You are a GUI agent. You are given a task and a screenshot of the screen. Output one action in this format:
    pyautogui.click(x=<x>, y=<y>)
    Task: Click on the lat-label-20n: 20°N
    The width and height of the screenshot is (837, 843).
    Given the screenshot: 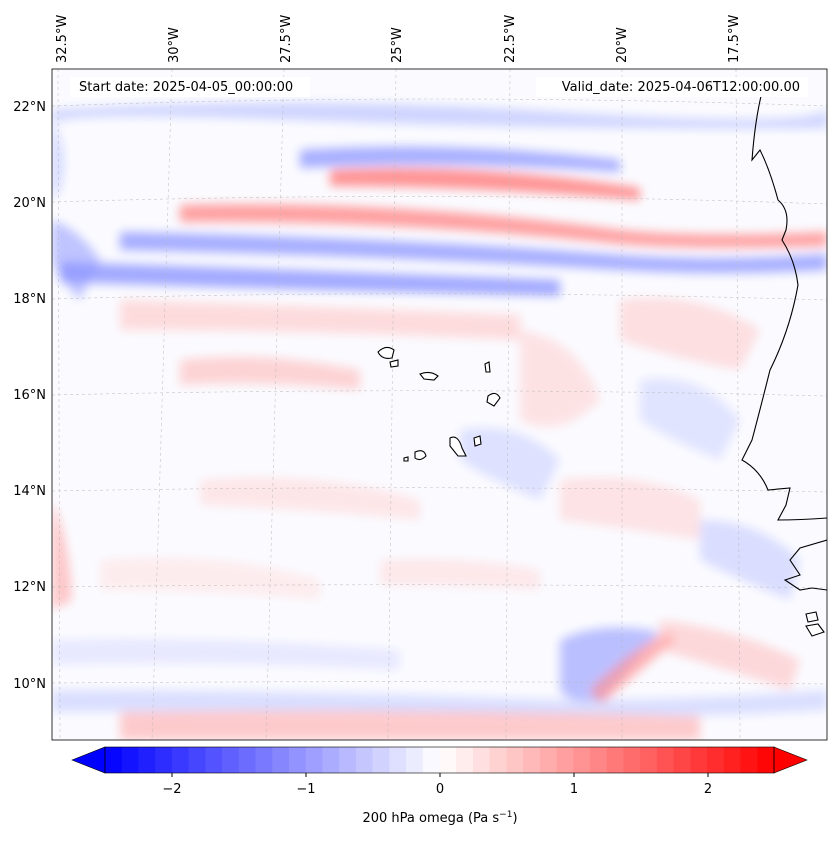 What is the action you would take?
    pyautogui.click(x=29, y=203)
    